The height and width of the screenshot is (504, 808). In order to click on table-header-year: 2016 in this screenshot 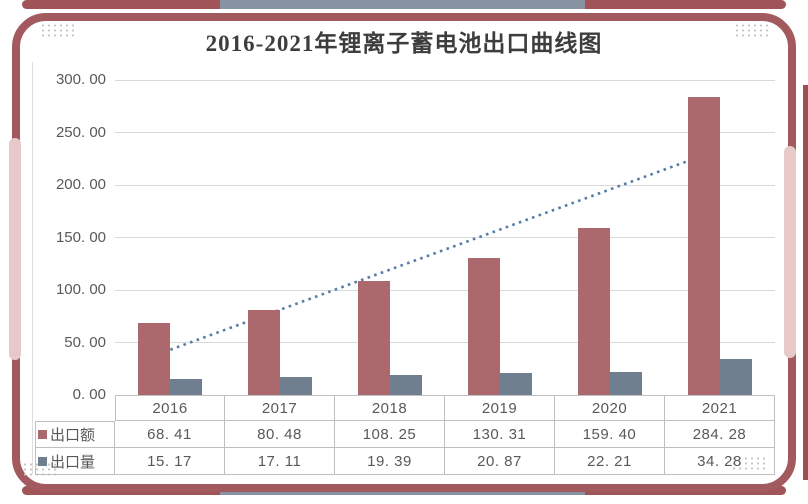, I will do `click(170, 408)`.